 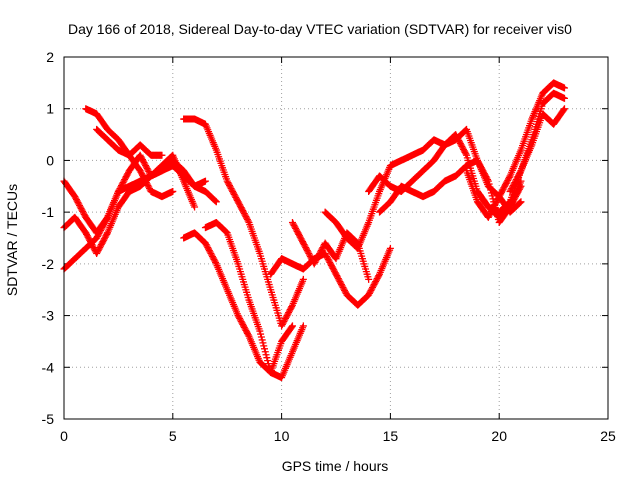 What do you see at coordinates (173, 436) in the screenshot?
I see `x-tick-label: 5` at bounding box center [173, 436].